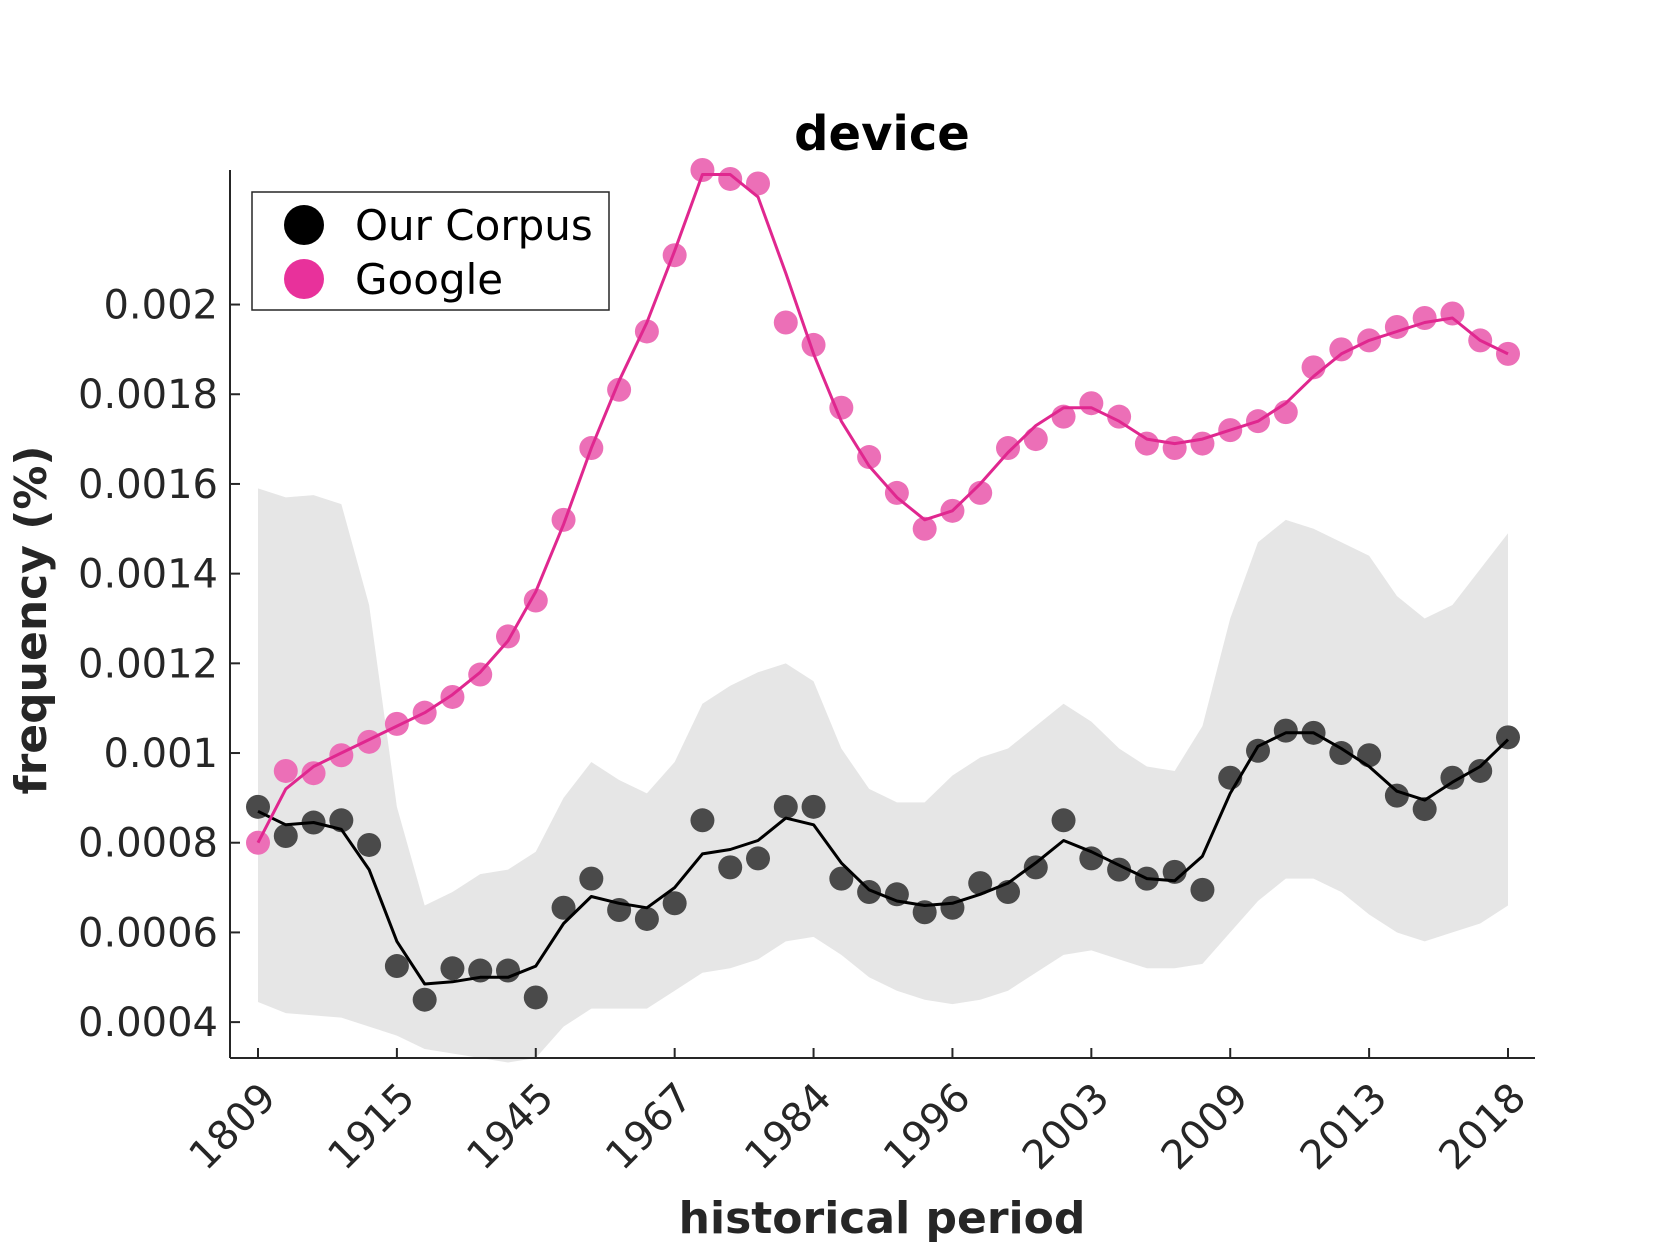  What do you see at coordinates (148, 933) in the screenshot?
I see `y-tick-label: 0.0006` at bounding box center [148, 933].